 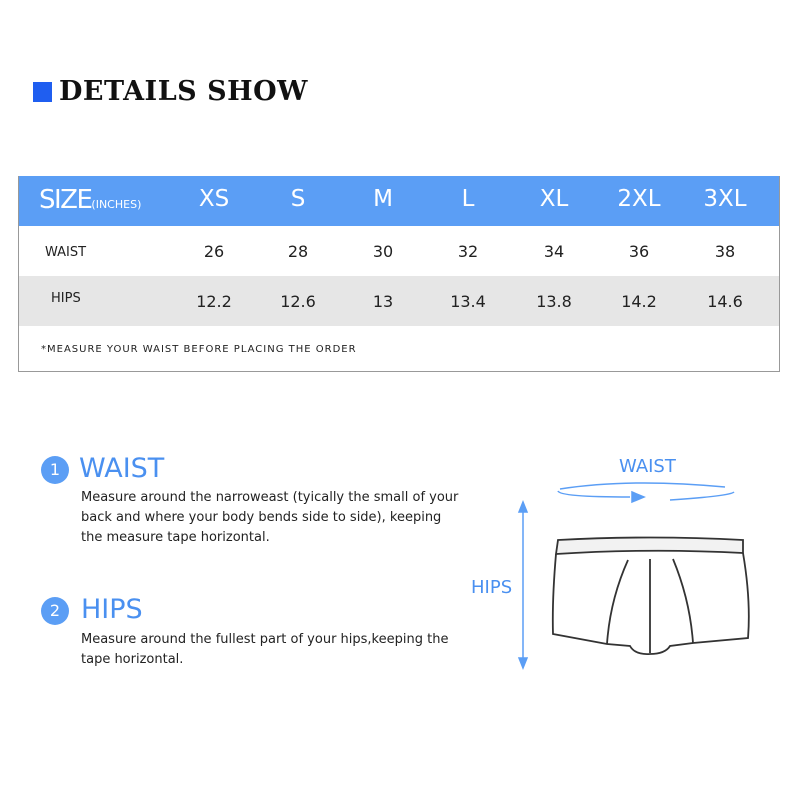 What do you see at coordinates (639, 199) in the screenshot?
I see `size-2xl: 2XL` at bounding box center [639, 199].